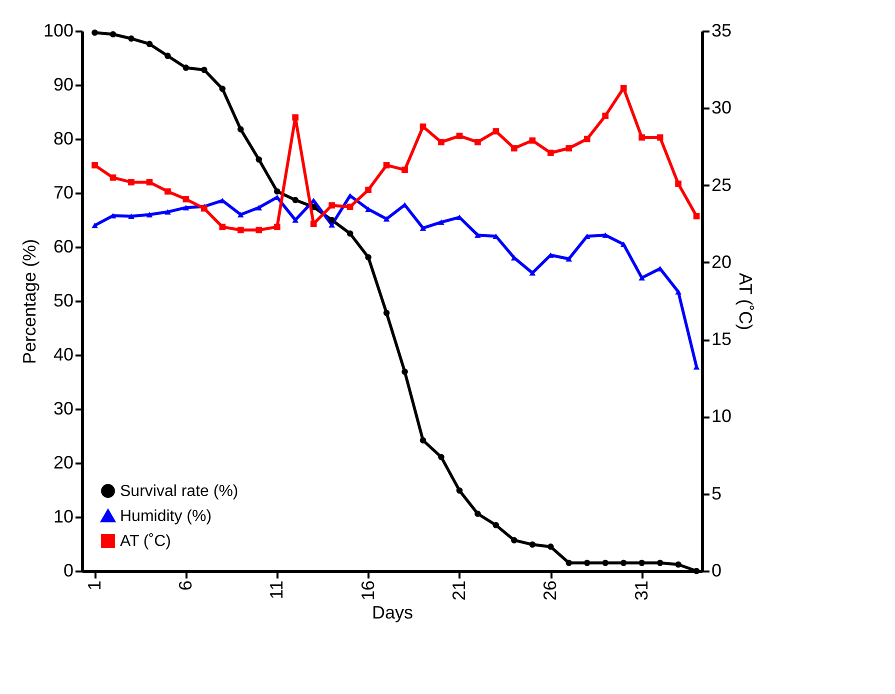 The width and height of the screenshot is (895, 694). Describe the element at coordinates (68, 570) in the screenshot. I see `y-tick-label: 0` at that location.